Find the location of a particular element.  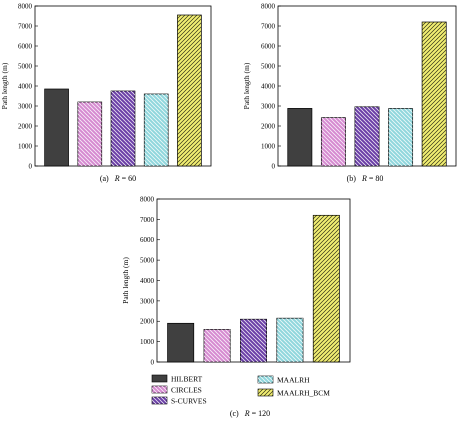

panel-caption: (b) R = 80 is located at coordinates (365, 178).